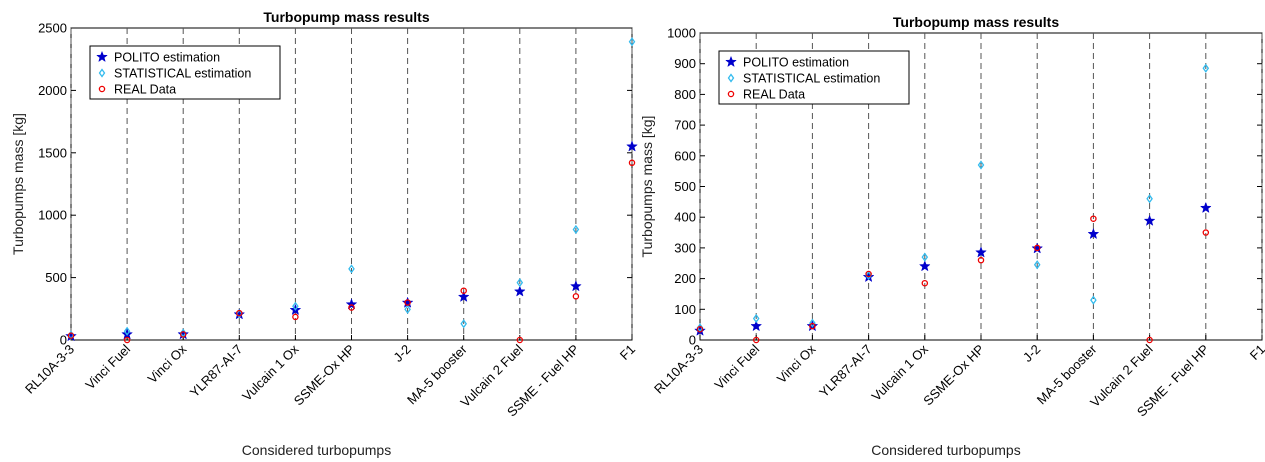 The height and width of the screenshot is (462, 1265). What do you see at coordinates (685, 309) in the screenshot?
I see `y-tick-label: 100` at bounding box center [685, 309].